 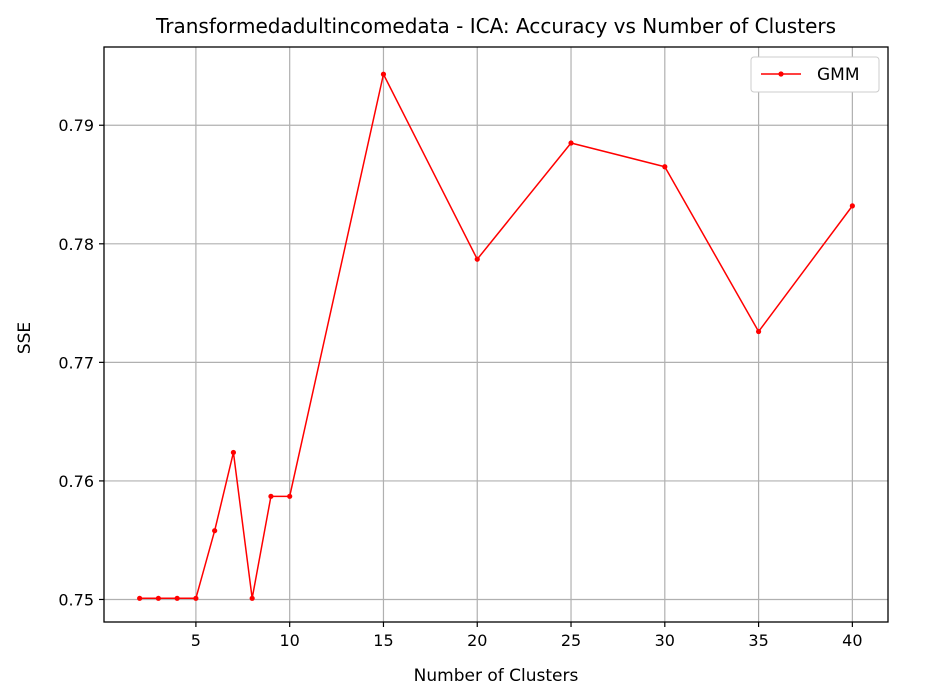 I want to click on legend-label-gmm: GMM, so click(x=838, y=75).